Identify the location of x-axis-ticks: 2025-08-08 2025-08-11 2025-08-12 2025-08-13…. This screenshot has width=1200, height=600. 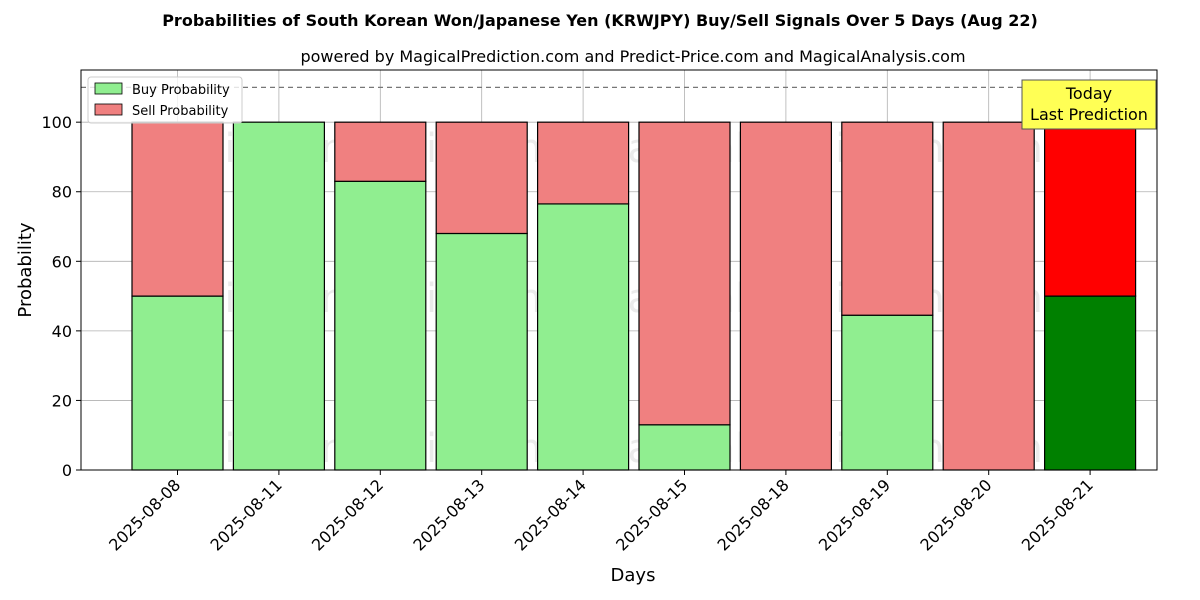
(601, 512).